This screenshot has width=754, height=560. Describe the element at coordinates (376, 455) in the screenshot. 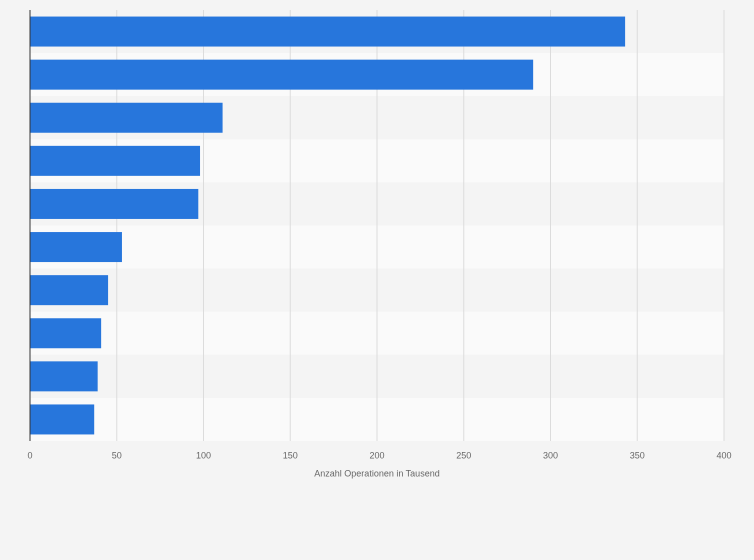

I see `x-tick-label: 200` at that location.